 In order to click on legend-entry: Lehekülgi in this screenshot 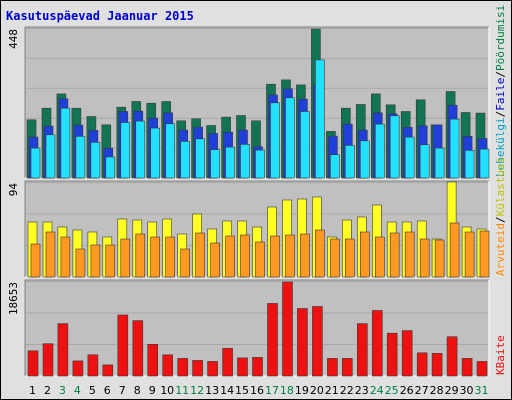, I will do `click(500, 147)`.